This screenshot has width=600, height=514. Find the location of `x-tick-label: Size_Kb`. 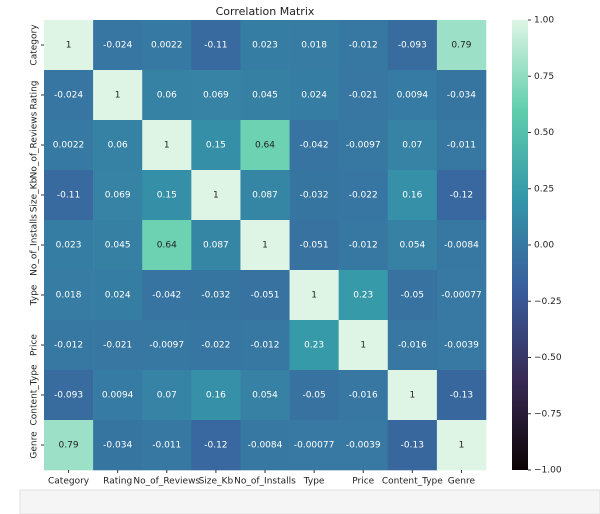

x-tick-label: Size_Kb is located at coordinates (216, 482).